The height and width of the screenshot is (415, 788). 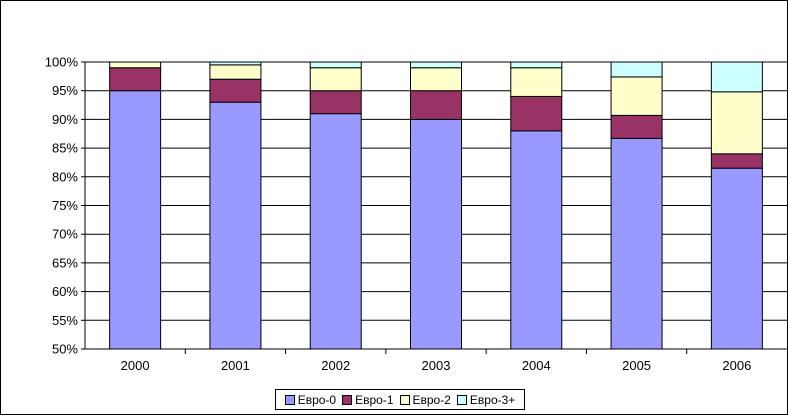 I want to click on x-tick-label: 2000, so click(x=135, y=365).